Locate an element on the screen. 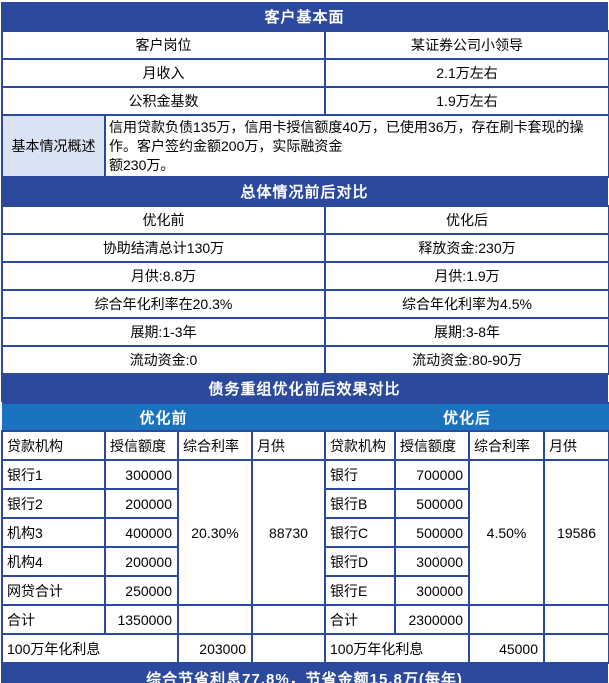 This screenshot has height=683, width=609. released-funds-after: 释放资金:230万 is located at coordinates (466, 248).